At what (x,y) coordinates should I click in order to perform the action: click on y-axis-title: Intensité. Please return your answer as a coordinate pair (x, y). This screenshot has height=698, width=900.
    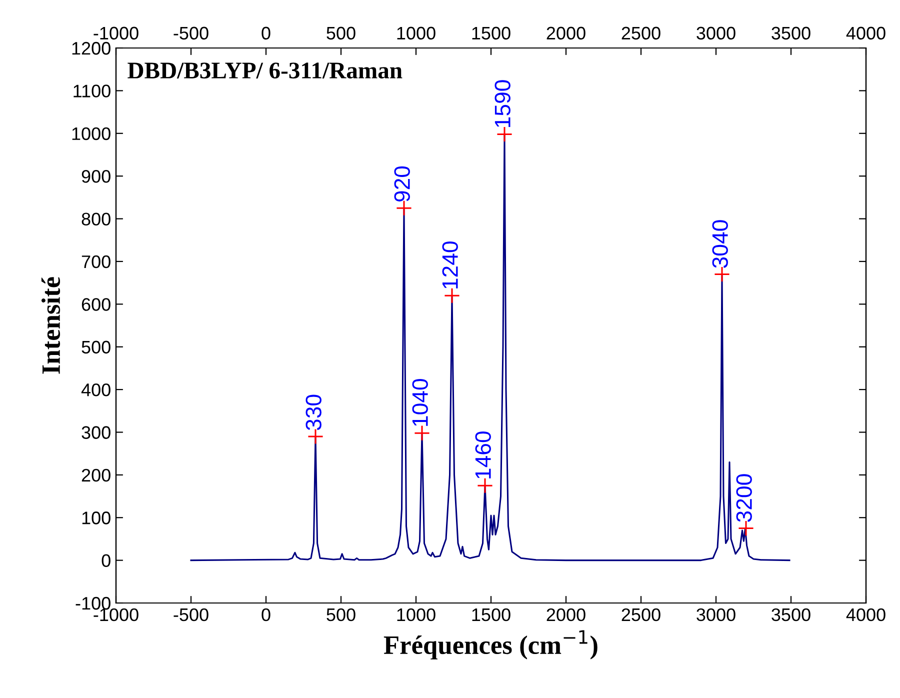
    Looking at the image, I should click on (50, 325).